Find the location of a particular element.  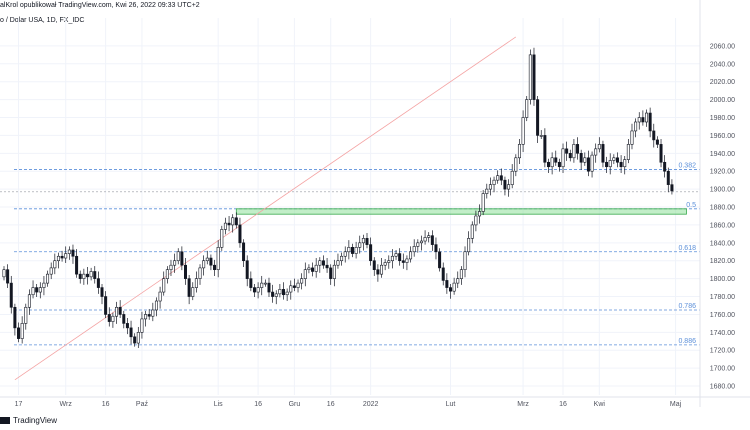

time-tick-label: Paź is located at coordinates (142, 404).